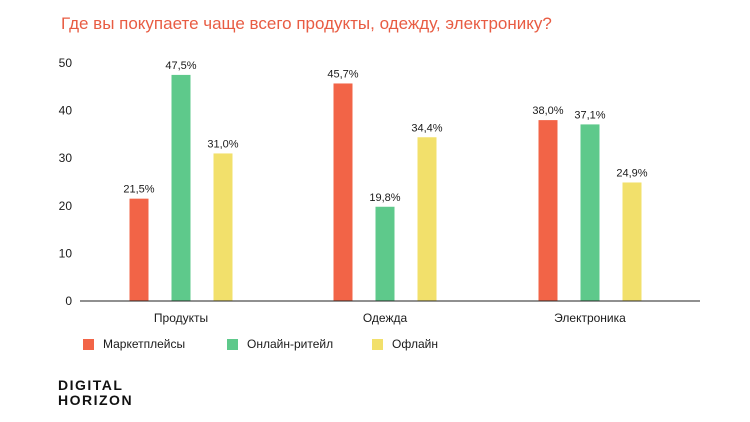 This screenshot has height=422, width=750. Describe the element at coordinates (222, 144) in the screenshot. I see `bar-value-label: 31,0%` at that location.